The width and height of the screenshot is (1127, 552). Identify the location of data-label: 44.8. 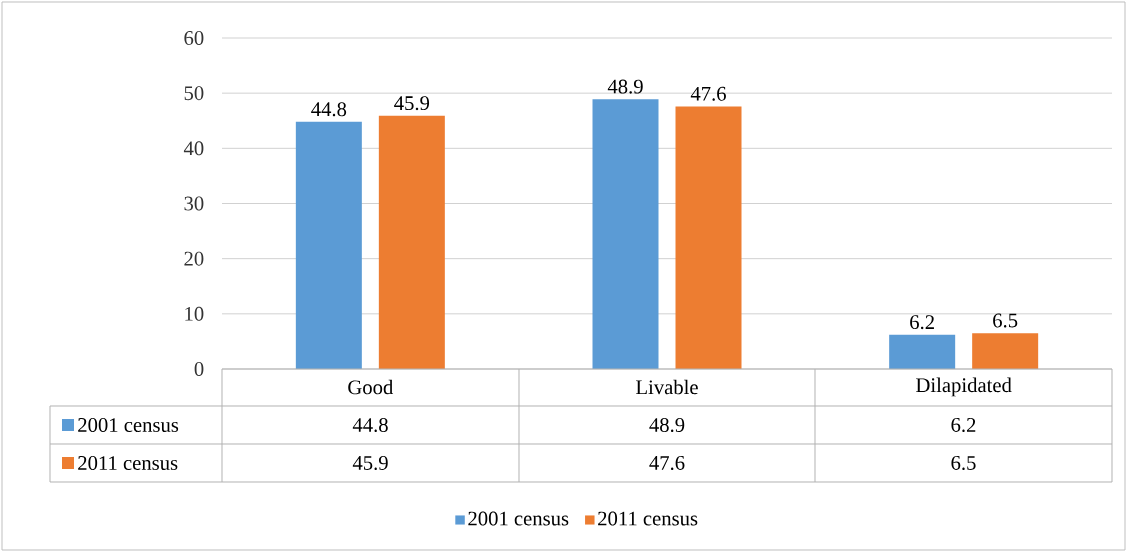
(370, 425).